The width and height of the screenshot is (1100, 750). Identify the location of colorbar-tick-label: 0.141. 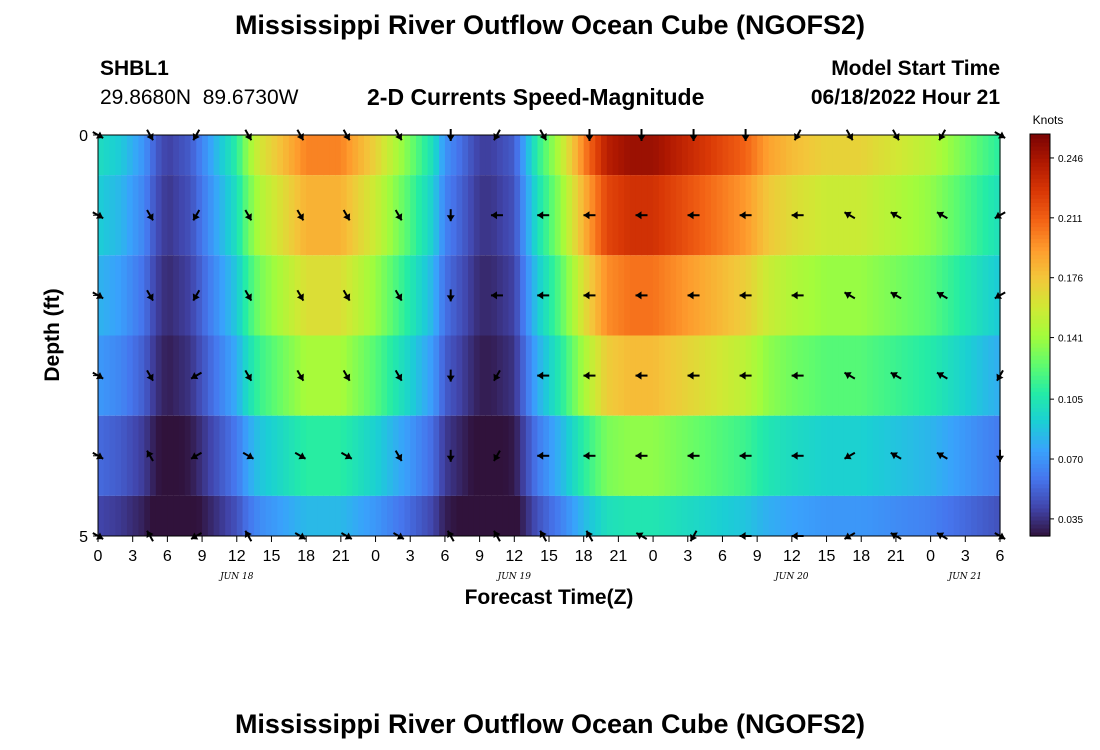
(1070, 339).